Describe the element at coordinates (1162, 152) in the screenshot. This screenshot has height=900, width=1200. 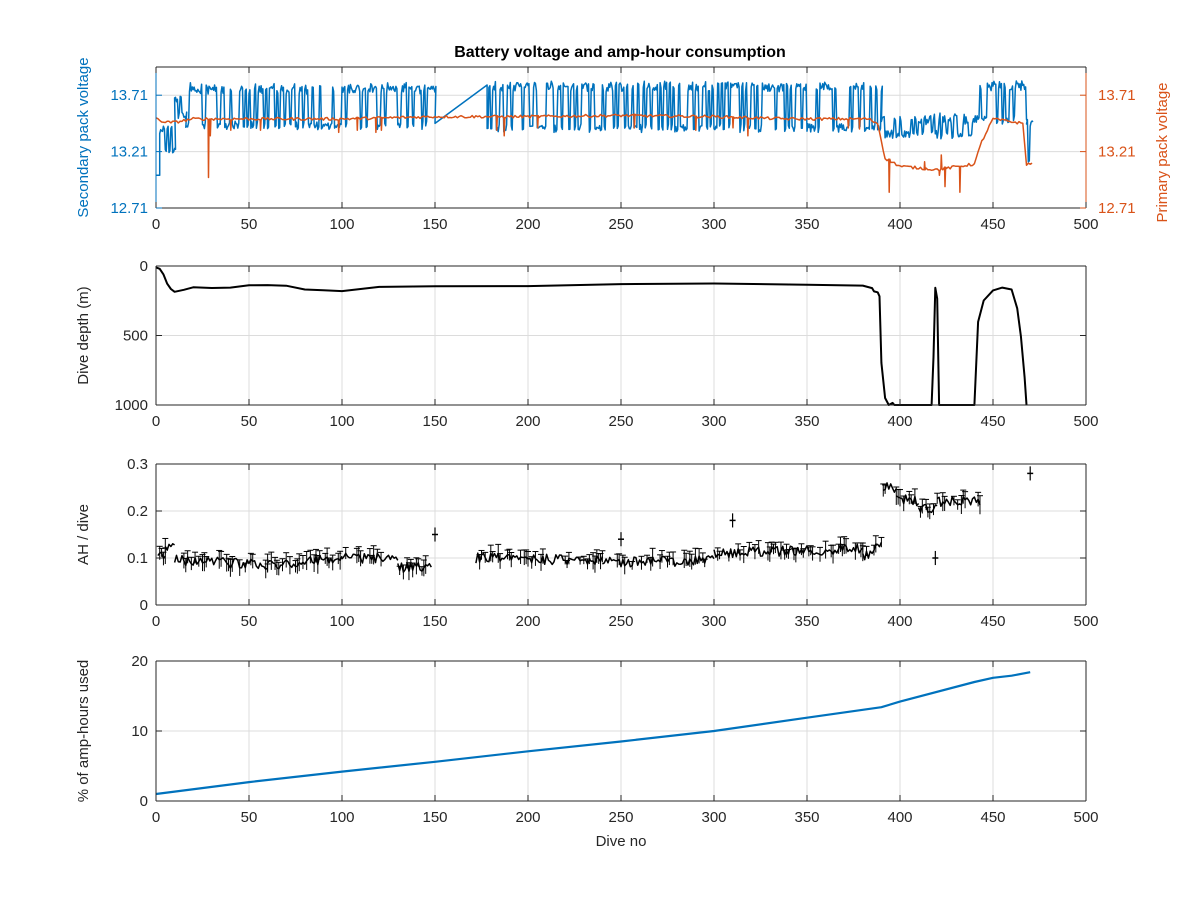
I see `y-right-axis-label: Primary pack voltage` at that location.